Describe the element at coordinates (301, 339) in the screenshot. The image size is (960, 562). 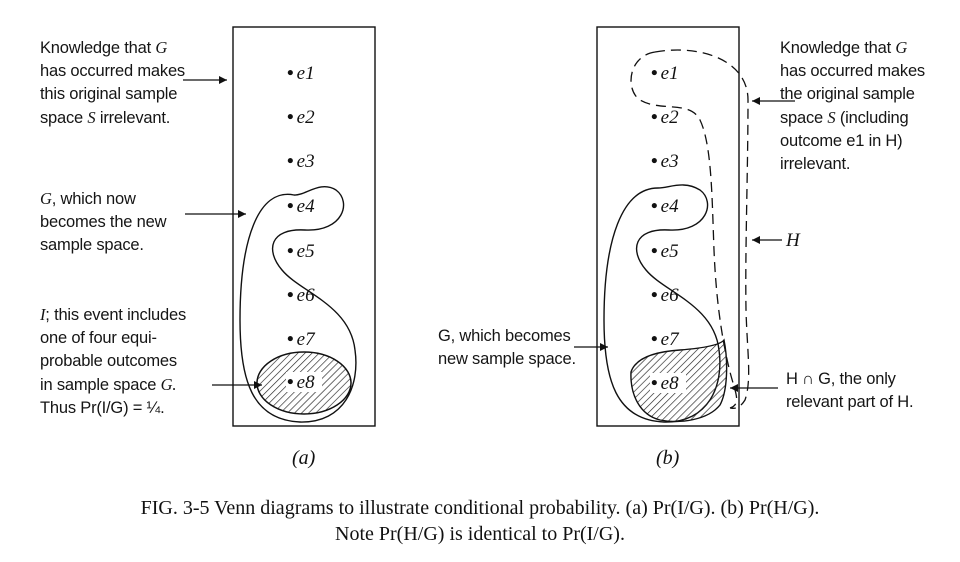
I see `outcome-e7-a: • e7` at that location.